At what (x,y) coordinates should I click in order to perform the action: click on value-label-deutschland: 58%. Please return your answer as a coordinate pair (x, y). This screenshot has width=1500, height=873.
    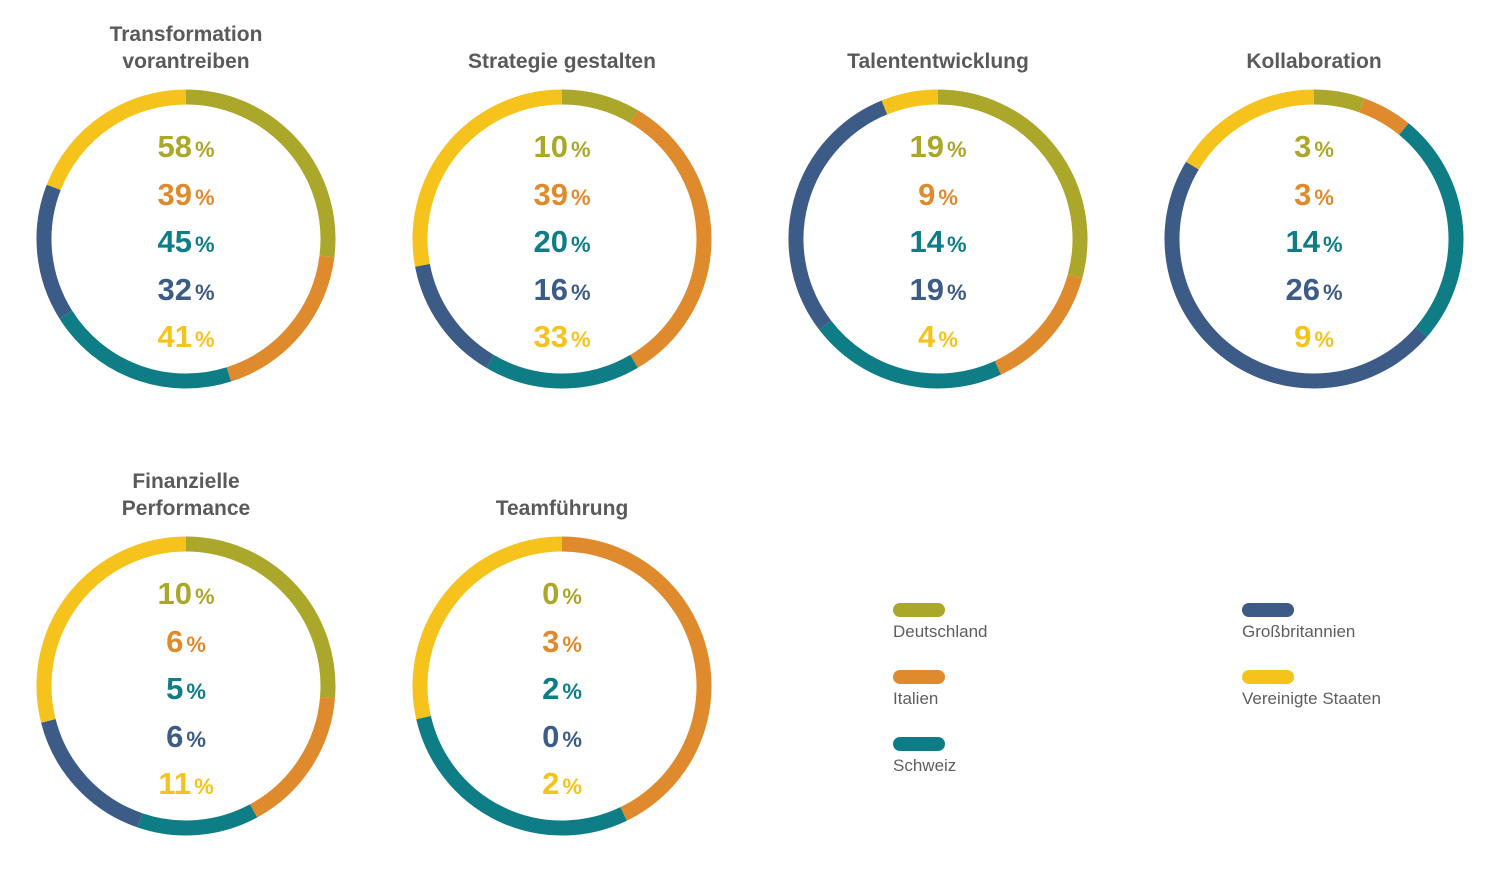
    Looking at the image, I should click on (186, 147).